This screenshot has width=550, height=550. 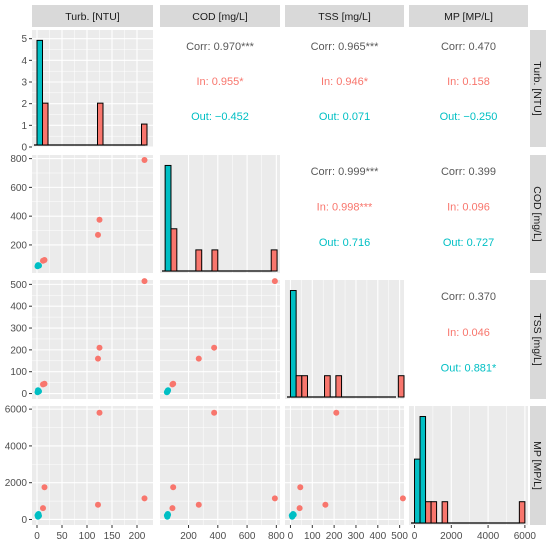 I want to click on y-tick-label: 4000, so click(x=16, y=446).